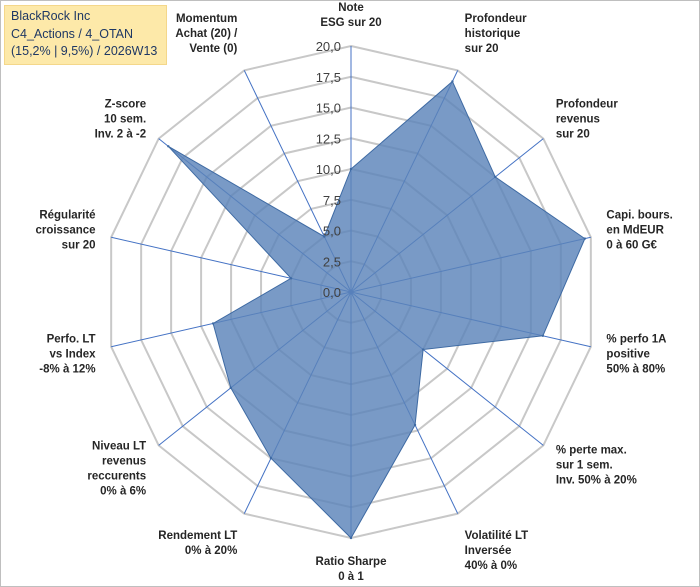  I want to click on tick-label: 12,5, so click(328, 138).